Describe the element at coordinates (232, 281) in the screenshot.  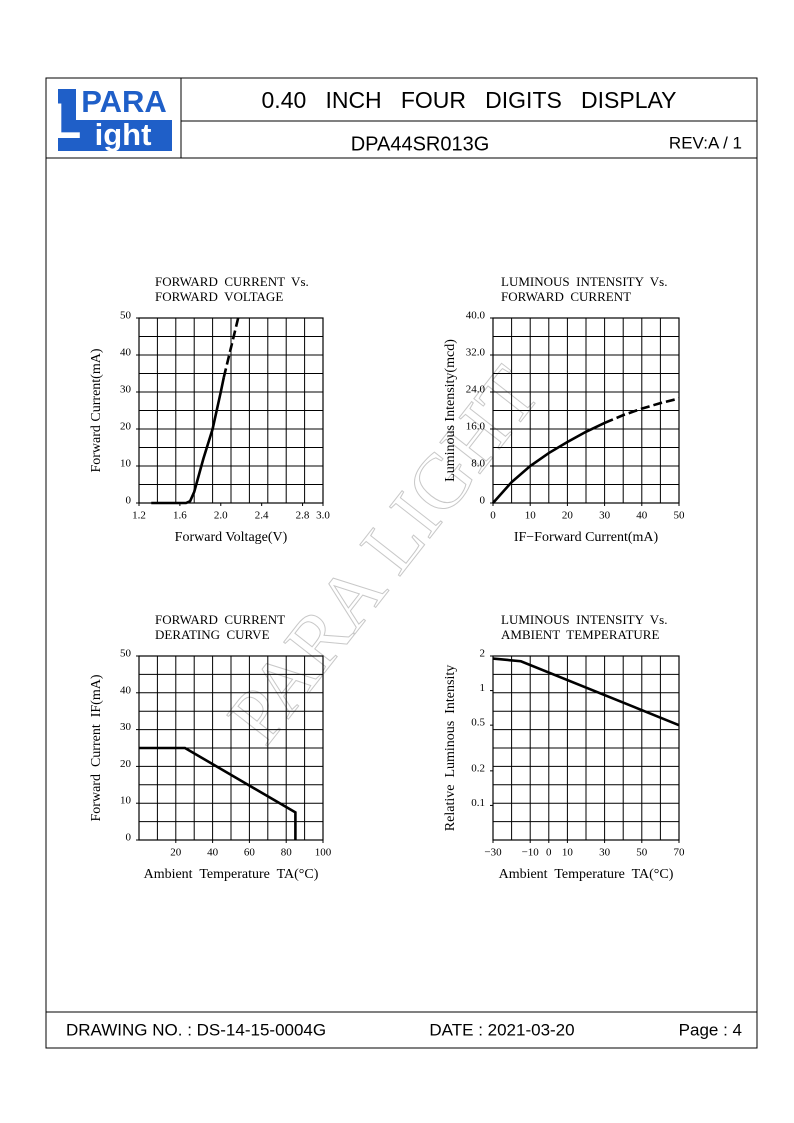
I see `chart-title: FORWARD CURRENT Vs.` at that location.